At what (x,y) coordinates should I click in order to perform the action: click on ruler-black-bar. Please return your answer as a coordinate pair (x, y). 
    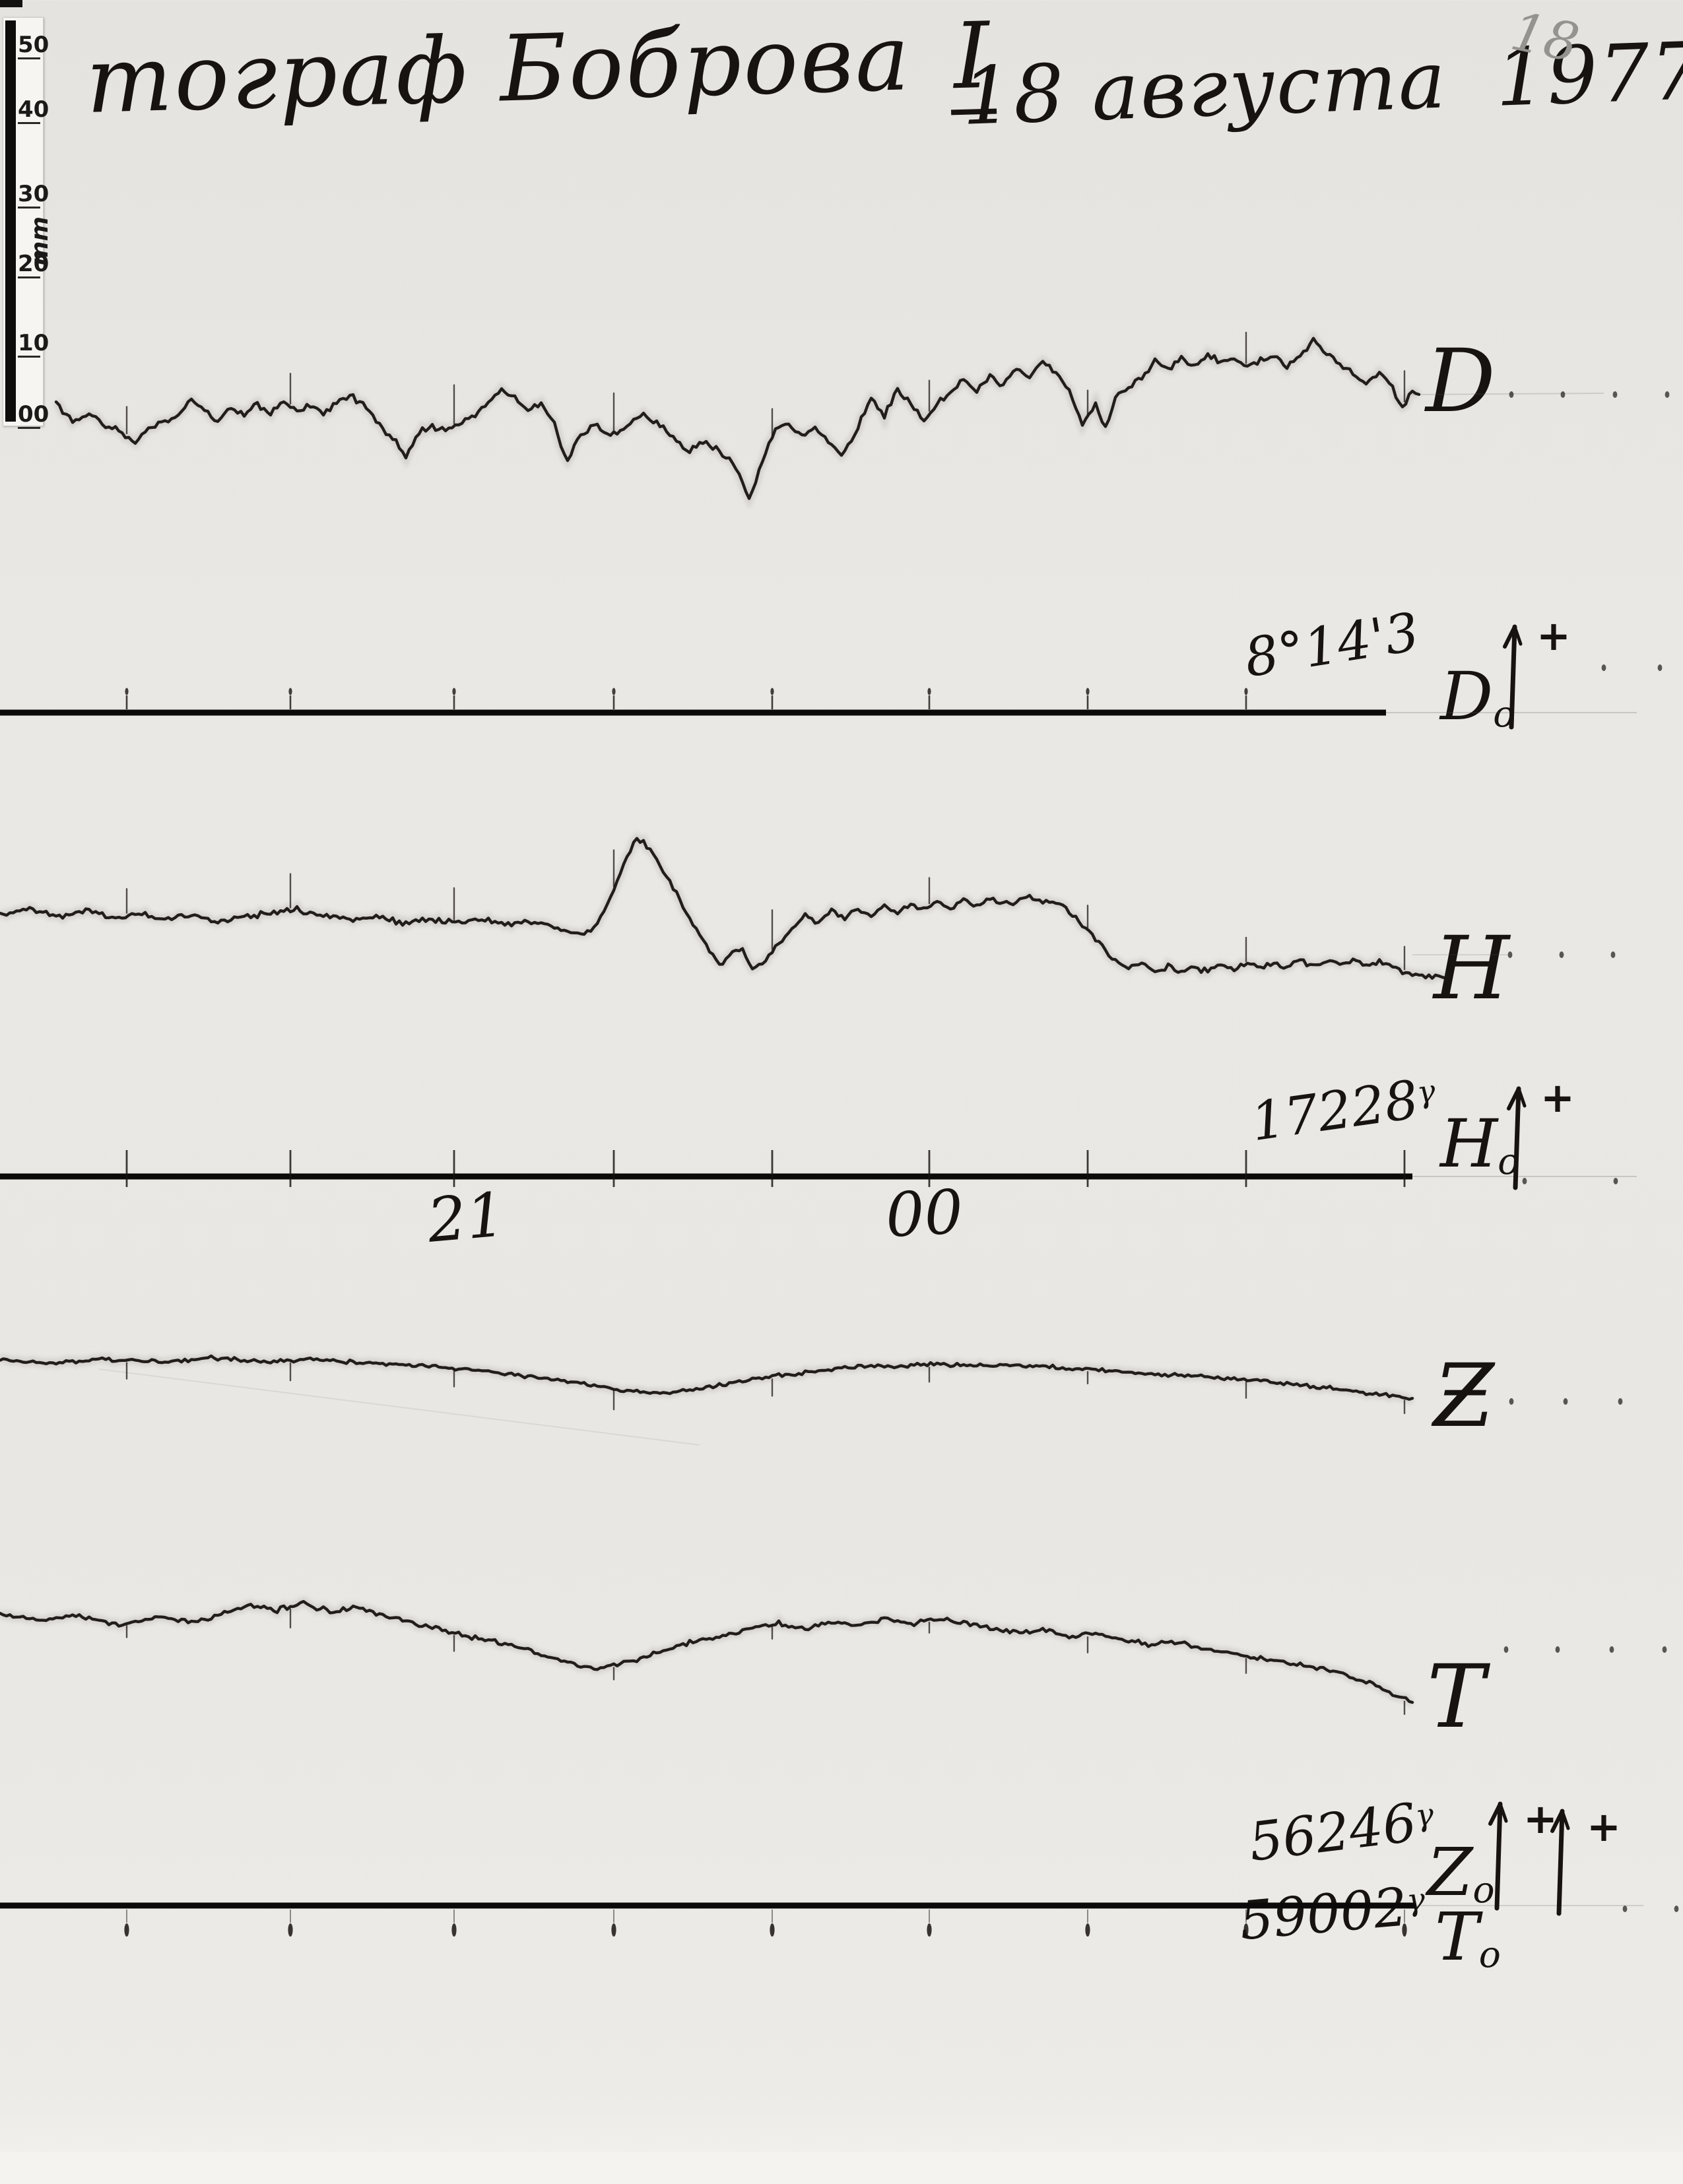
    Looking at the image, I should click on (10, 221).